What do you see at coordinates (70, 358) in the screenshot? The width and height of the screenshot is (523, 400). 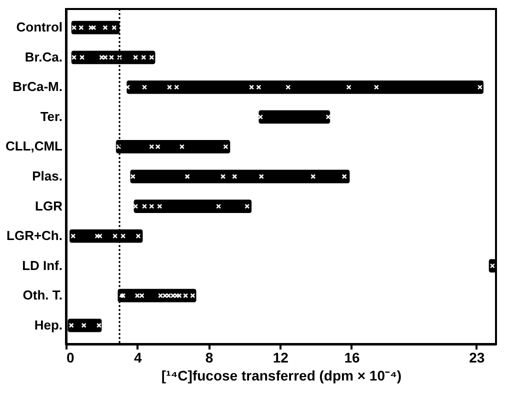 I see `x-tick-label: 0` at bounding box center [70, 358].